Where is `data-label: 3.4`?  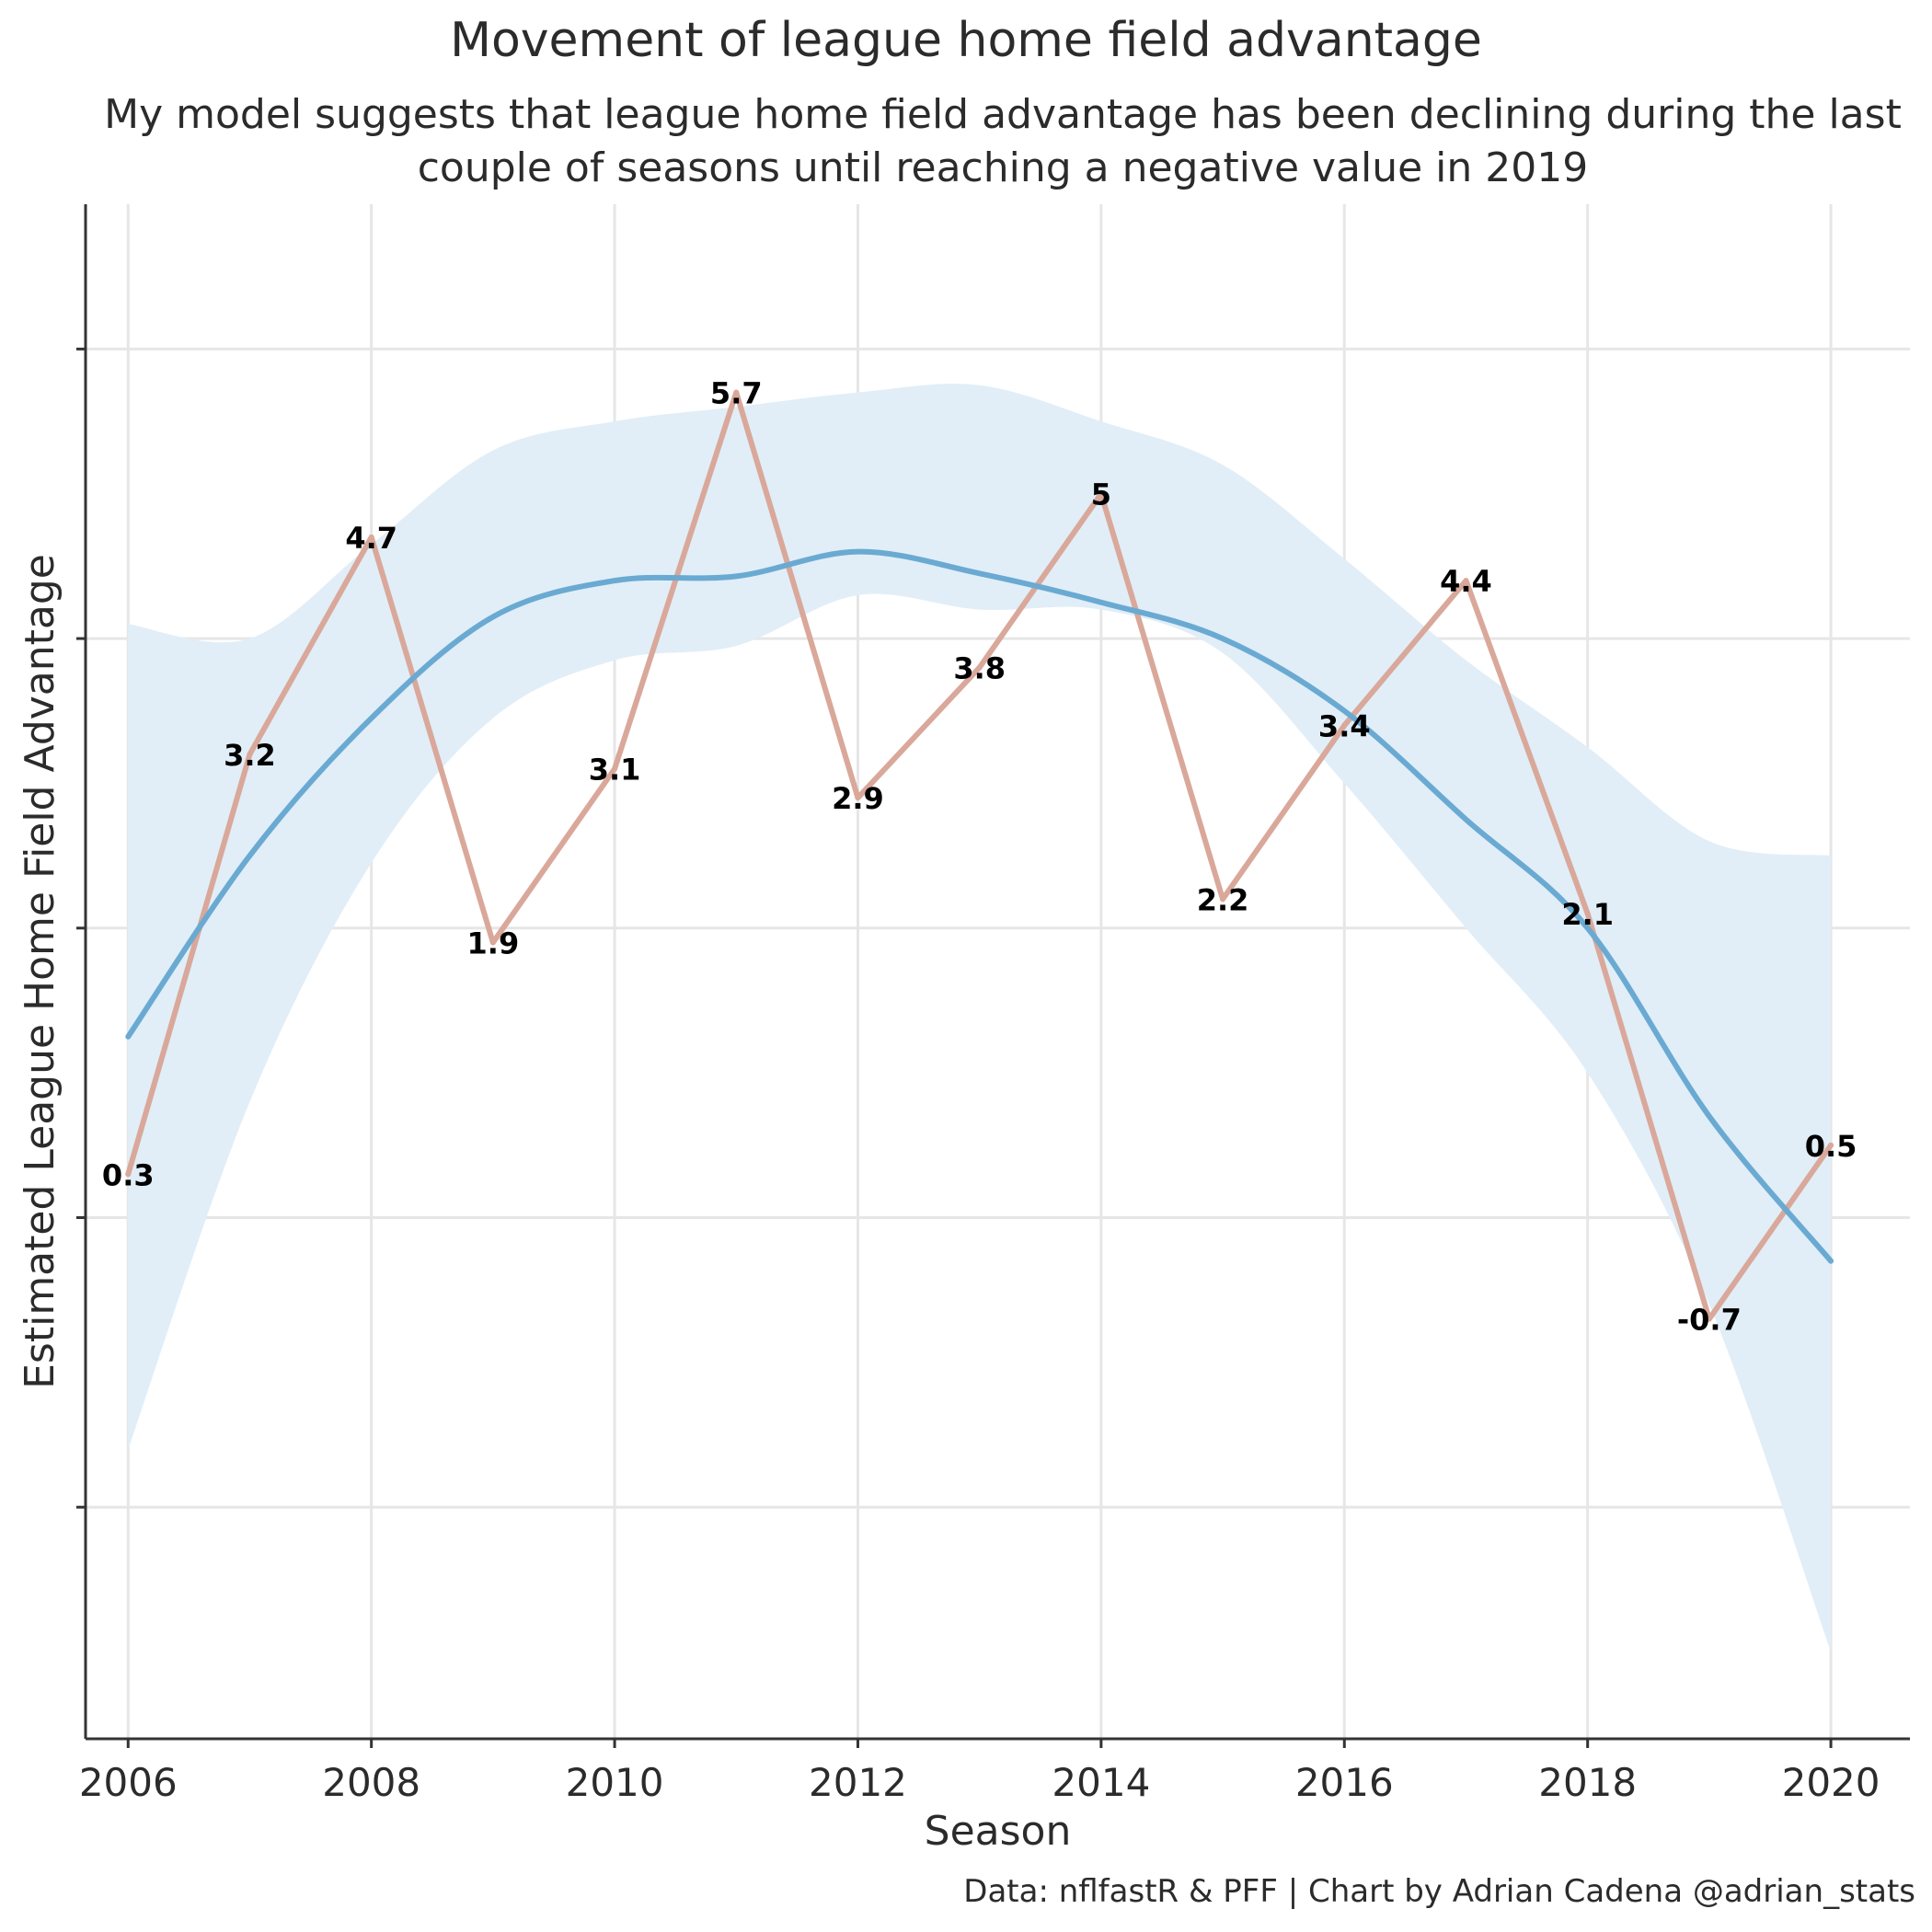
data-label: 3.4 is located at coordinates (1344, 725).